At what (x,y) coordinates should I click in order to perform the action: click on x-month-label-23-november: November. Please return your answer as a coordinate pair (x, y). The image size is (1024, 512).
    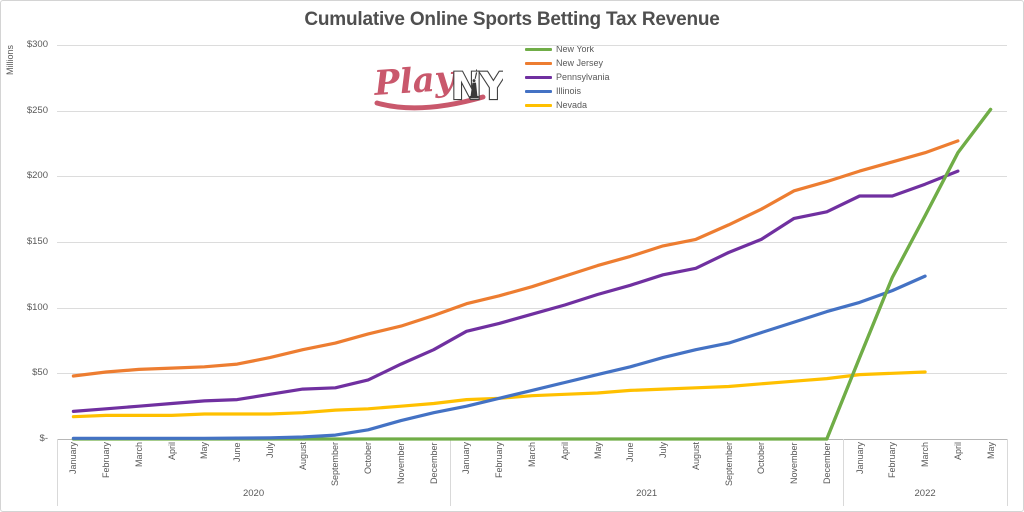
    Looking at the image, I should click on (794, 463).